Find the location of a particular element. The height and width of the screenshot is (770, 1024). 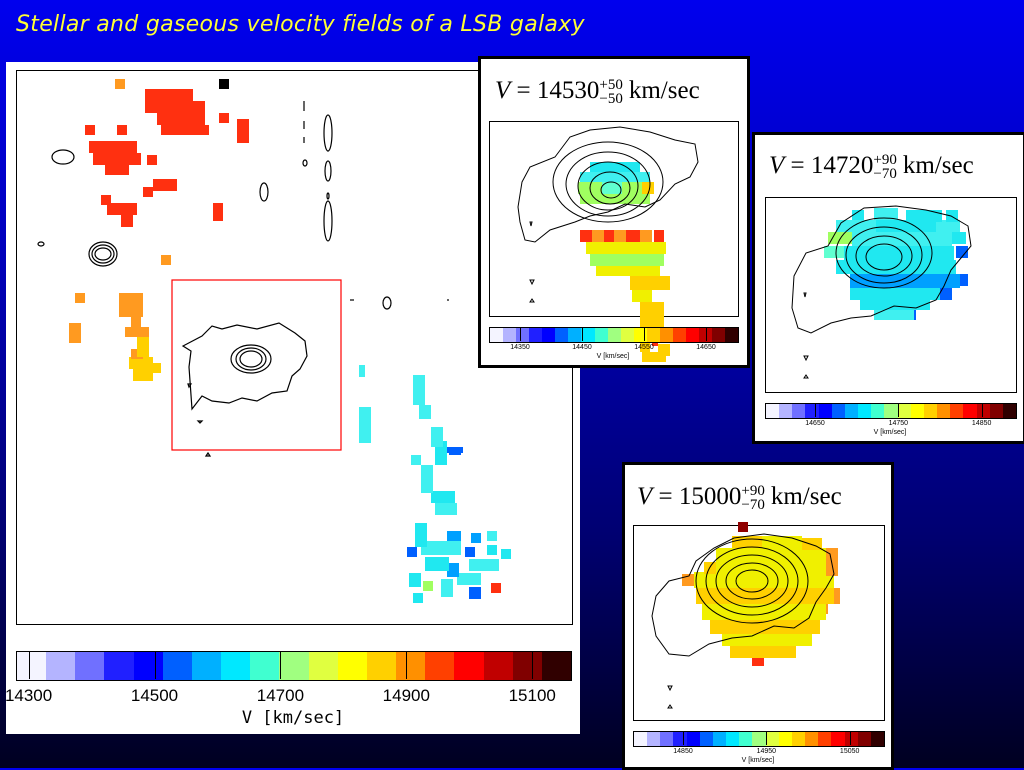

inset-3-colorbar-labels: 14850 14950 15050 is located at coordinates (758, 753).